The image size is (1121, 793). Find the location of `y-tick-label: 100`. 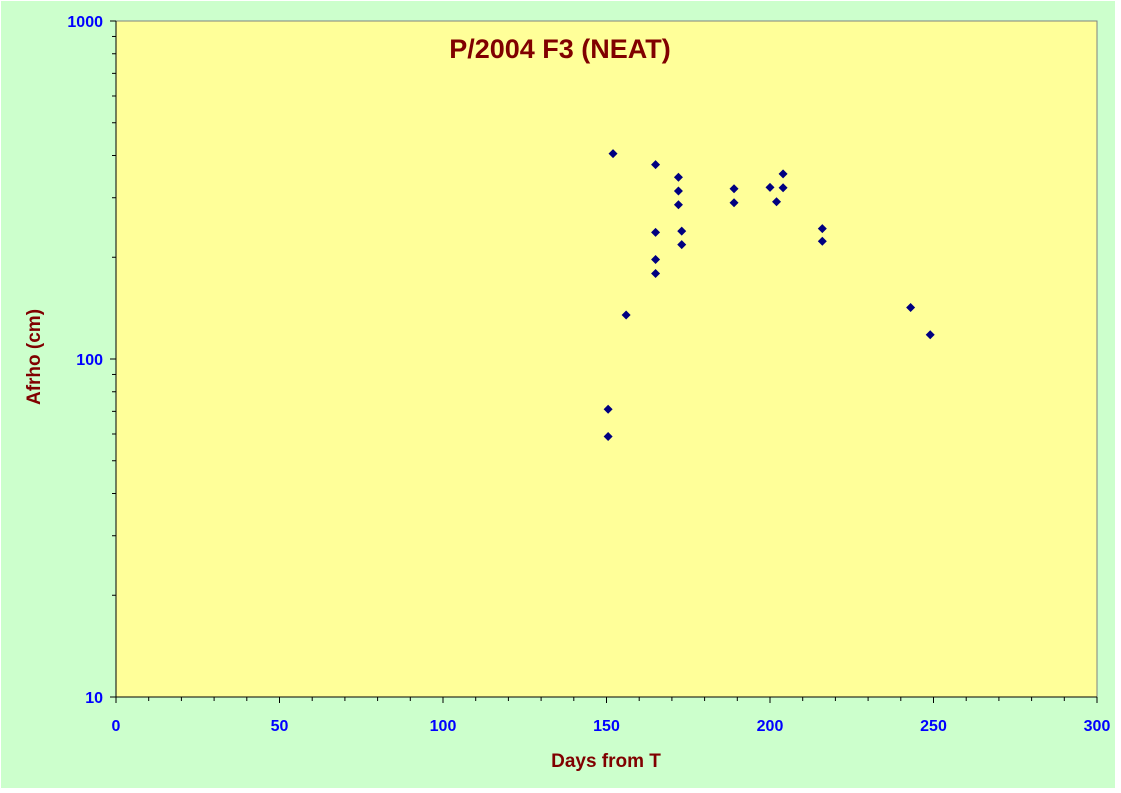

y-tick-label: 100 is located at coordinates (89, 360).